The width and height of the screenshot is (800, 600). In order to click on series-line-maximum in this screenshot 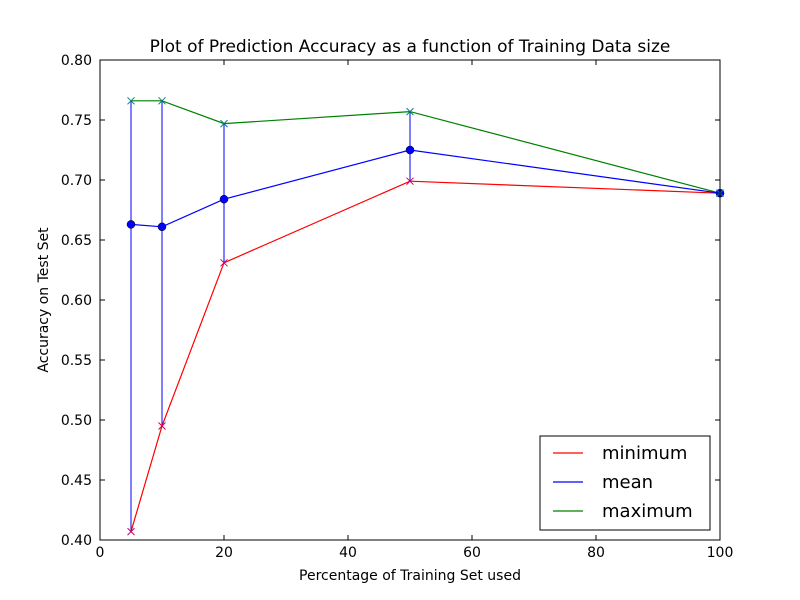, I will do `click(426, 147)`.